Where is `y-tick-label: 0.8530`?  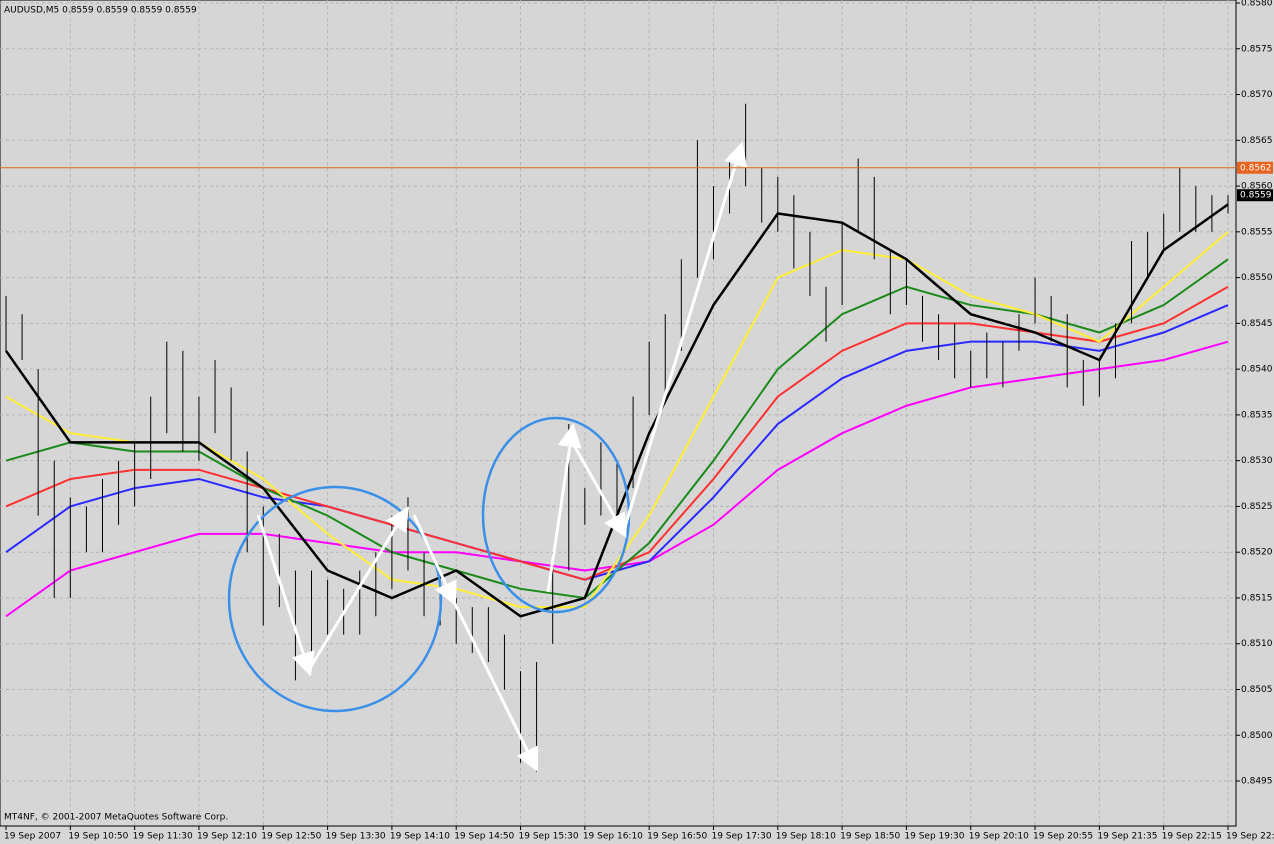 y-tick-label: 0.8530 is located at coordinates (1257, 461).